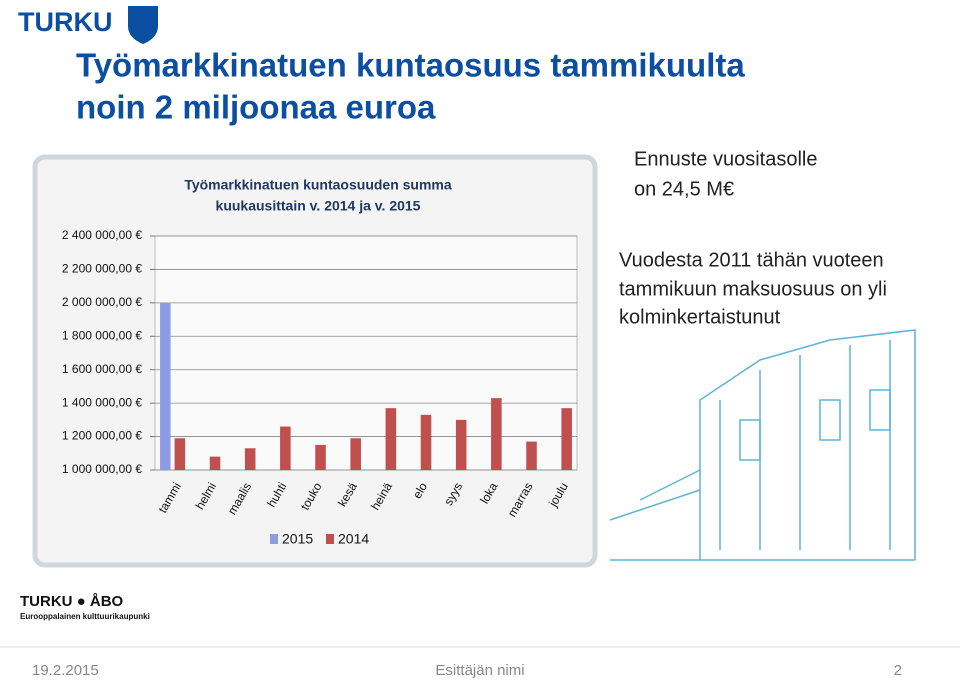  I want to click on legend-label: 2014, so click(353, 539).